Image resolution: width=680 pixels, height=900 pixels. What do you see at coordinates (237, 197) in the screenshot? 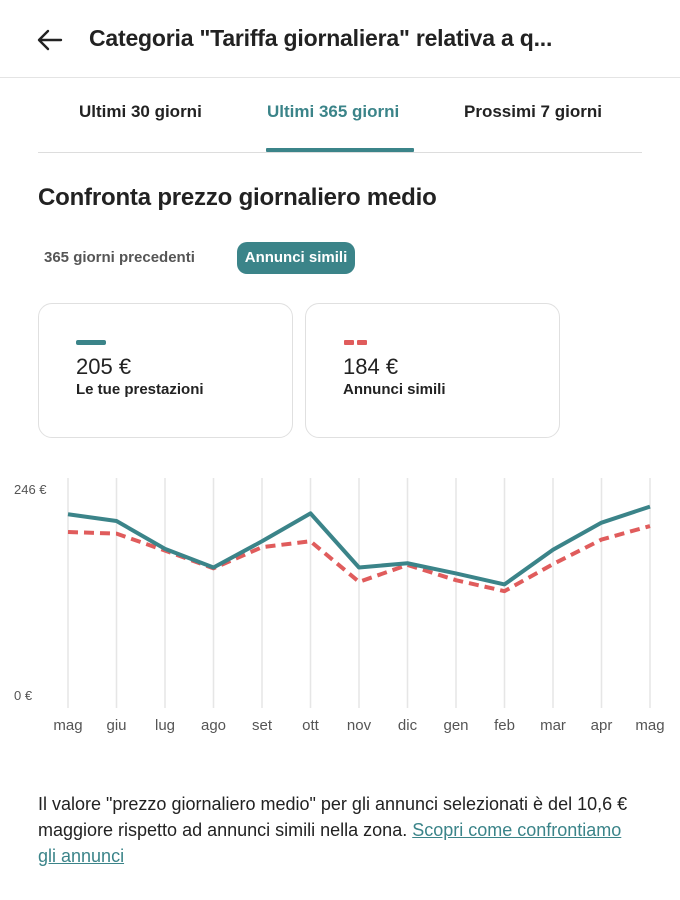
I see `section-title: Confronta prezzo giornaliero medio` at bounding box center [237, 197].